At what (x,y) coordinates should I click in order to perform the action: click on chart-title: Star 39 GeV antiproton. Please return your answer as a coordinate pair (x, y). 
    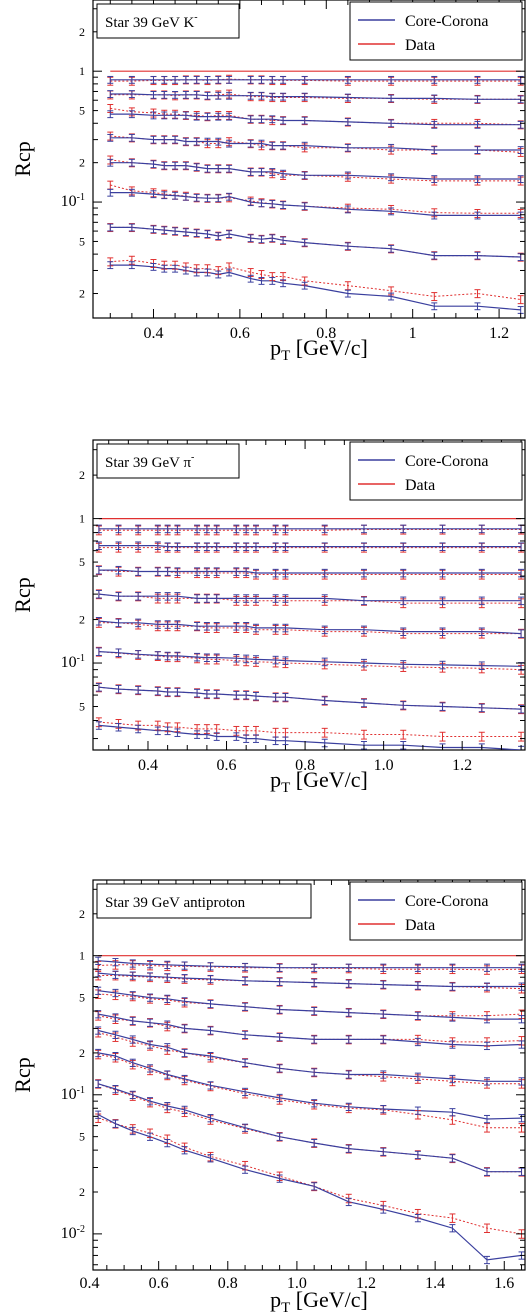
    Looking at the image, I should click on (175, 903).